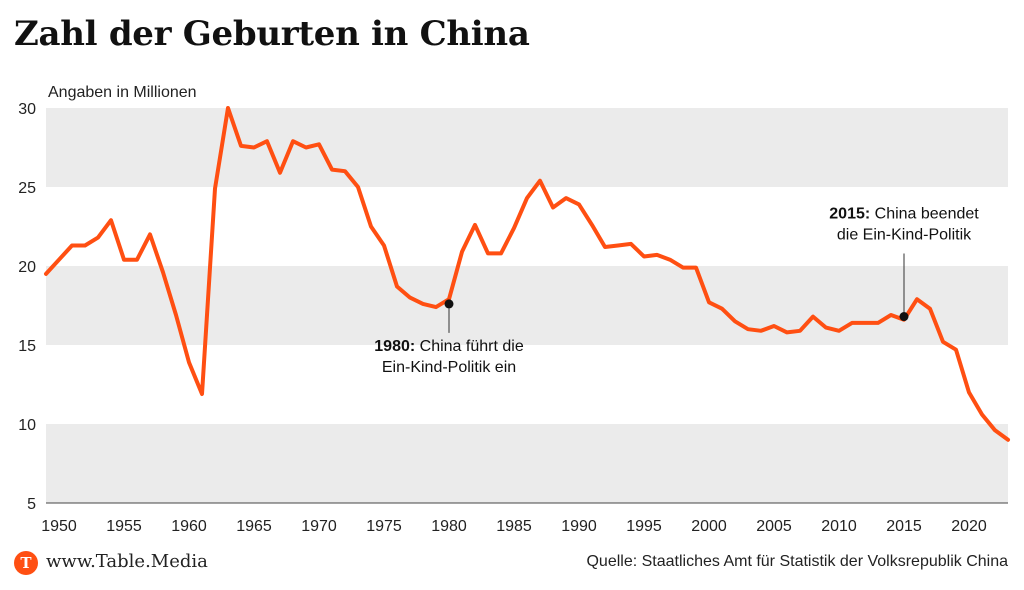  What do you see at coordinates (579, 526) in the screenshot?
I see `x-tick-label: 1990` at bounding box center [579, 526].